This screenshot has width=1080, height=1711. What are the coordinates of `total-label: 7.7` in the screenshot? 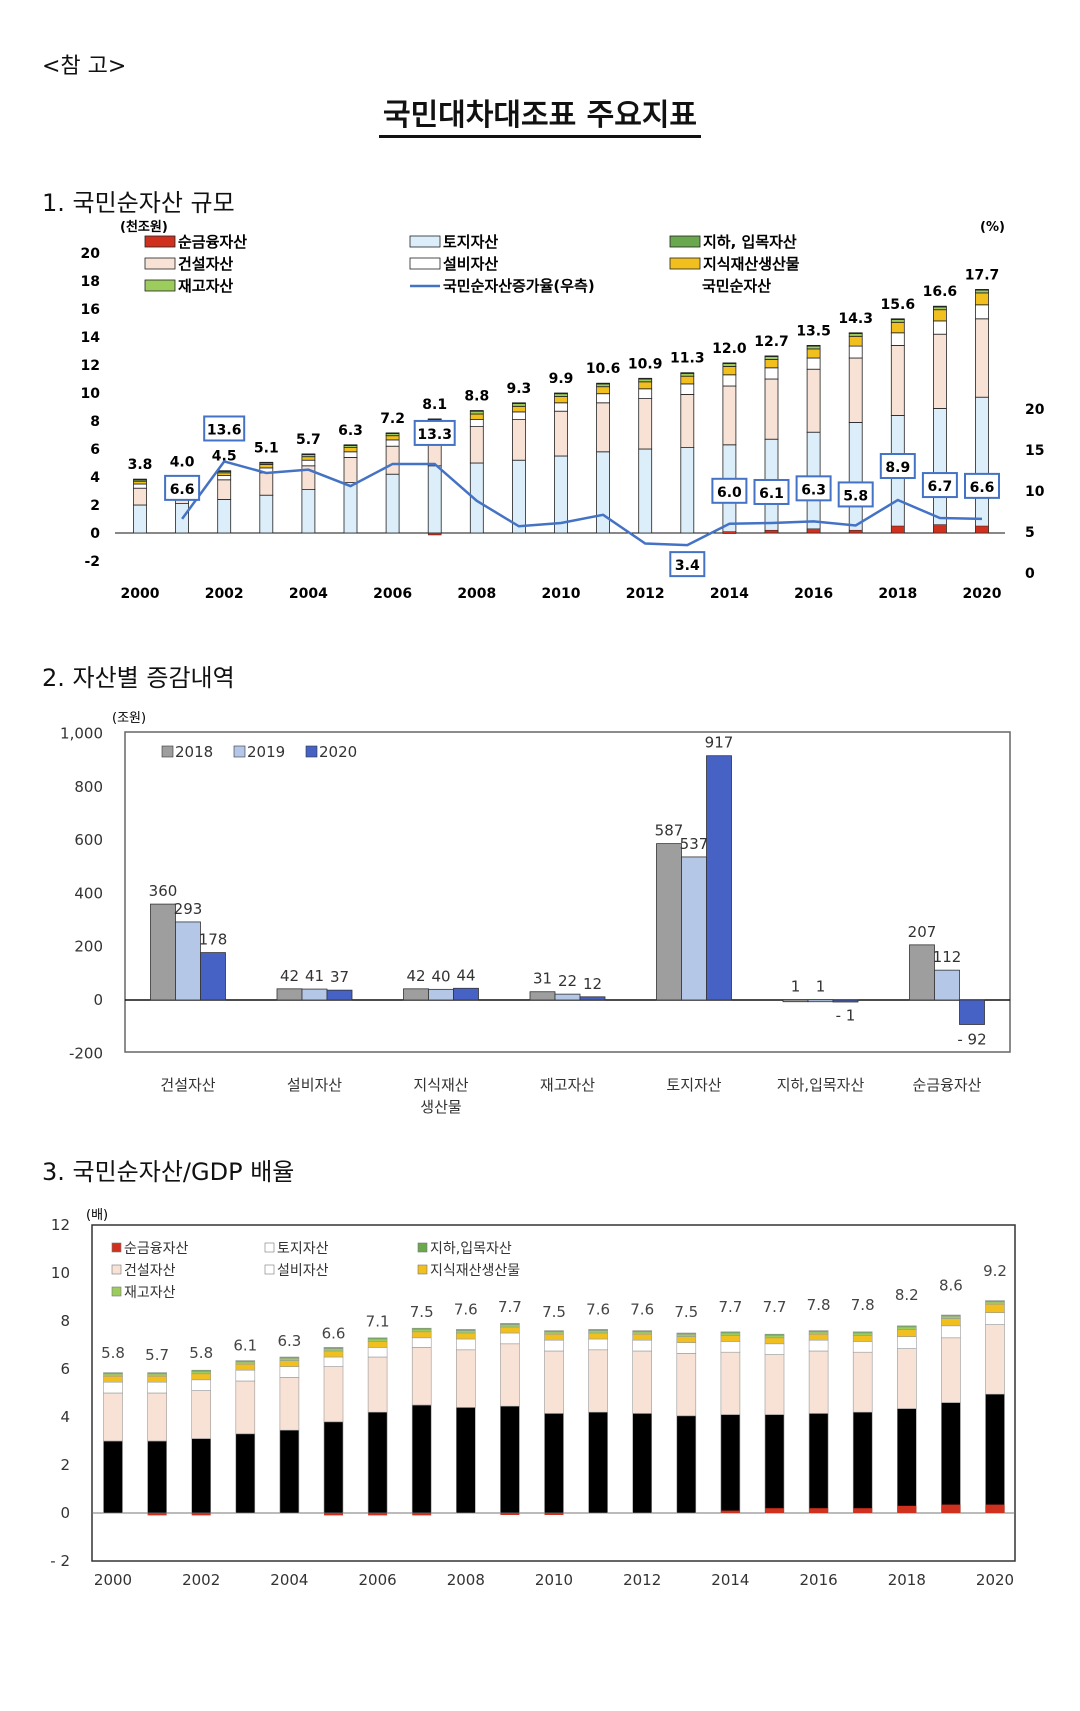 It's located at (510, 1307).